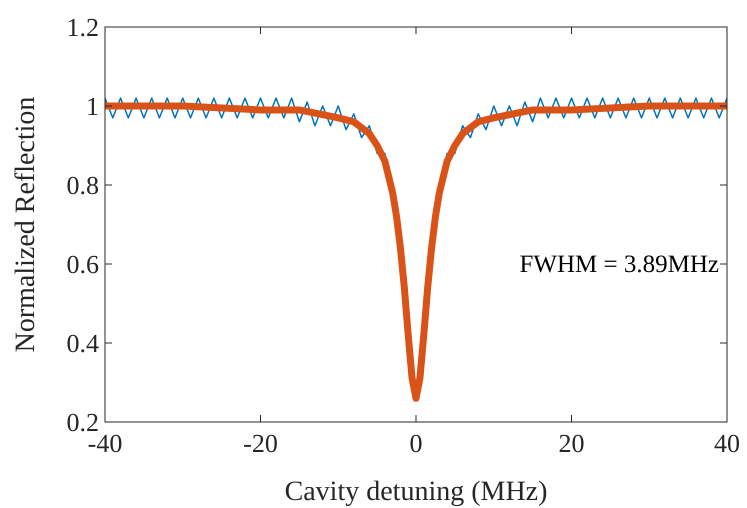  I want to click on y-axis-title: Normalized Reflection, so click(25, 224).